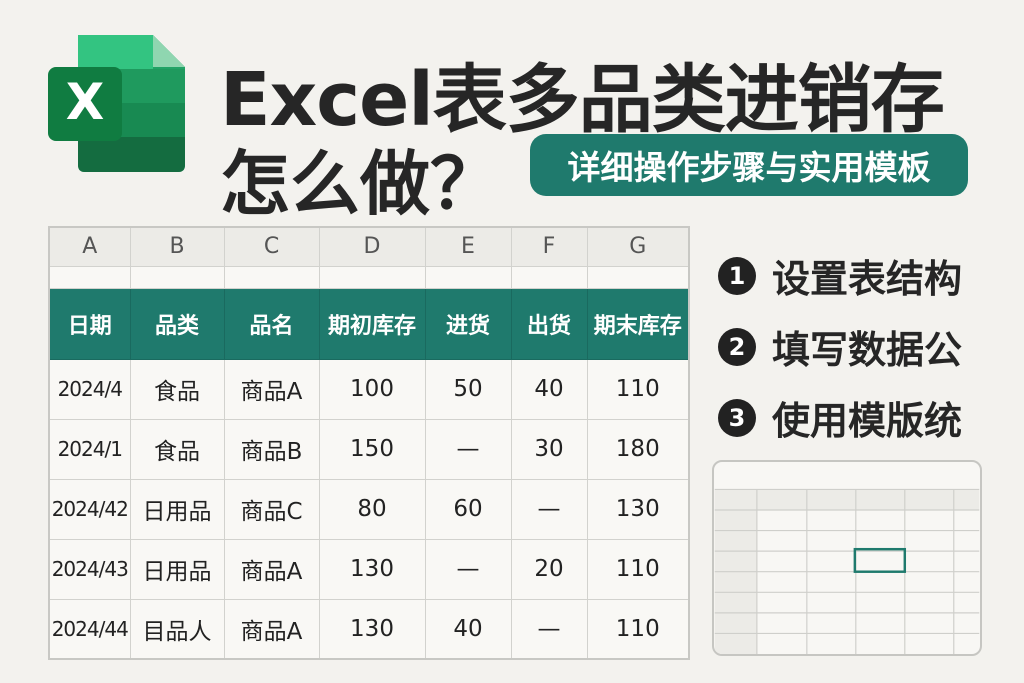  I want to click on column-letter: G, so click(638, 246).